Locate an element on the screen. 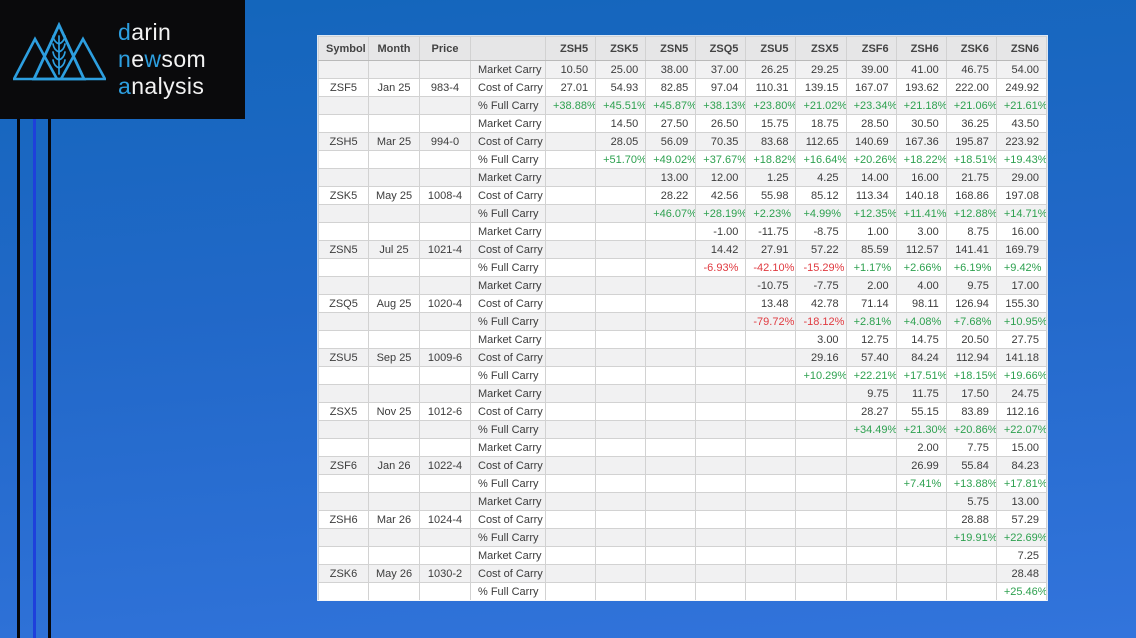 This screenshot has width=1136, height=638. table-row-zsk6-pct: % Full Carry +25.46% is located at coordinates (683, 591).